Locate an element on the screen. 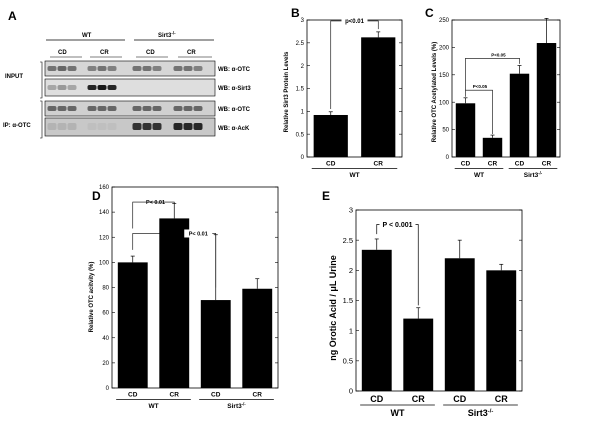  blot-sirt3 is located at coordinates (130, 87).